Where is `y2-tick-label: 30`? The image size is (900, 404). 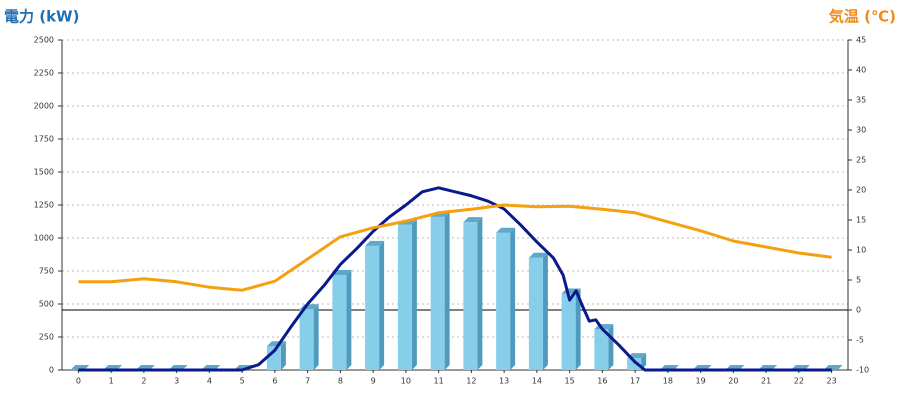 y2-tick-label: 30 is located at coordinates (861, 130).